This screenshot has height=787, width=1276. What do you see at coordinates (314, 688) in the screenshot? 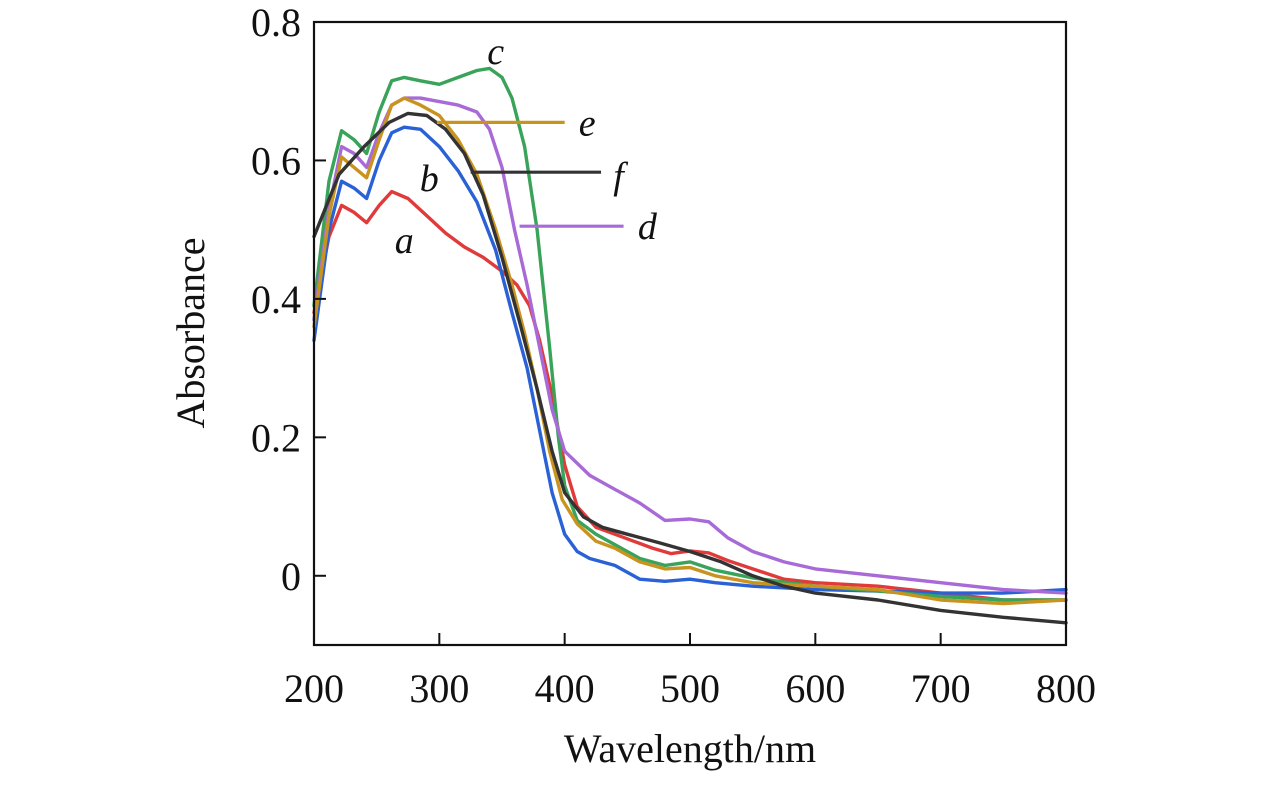
I see `x-tick-label: 200` at bounding box center [314, 688].